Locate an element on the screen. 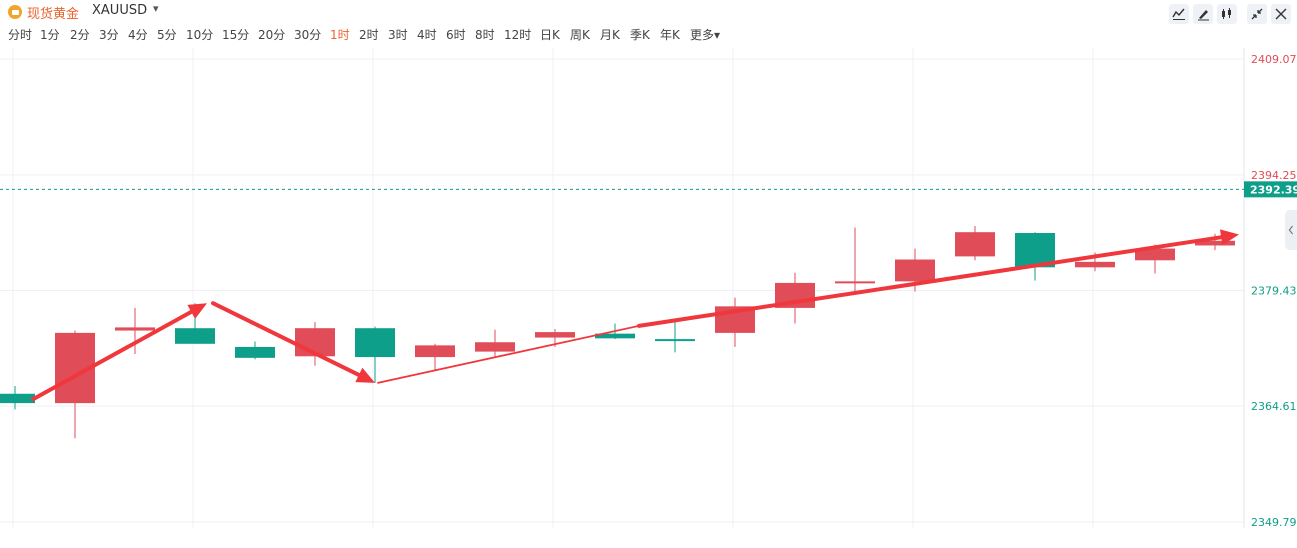 Image resolution: width=1297 pixels, height=548 pixels. collapse-icon is located at coordinates (1257, 14).